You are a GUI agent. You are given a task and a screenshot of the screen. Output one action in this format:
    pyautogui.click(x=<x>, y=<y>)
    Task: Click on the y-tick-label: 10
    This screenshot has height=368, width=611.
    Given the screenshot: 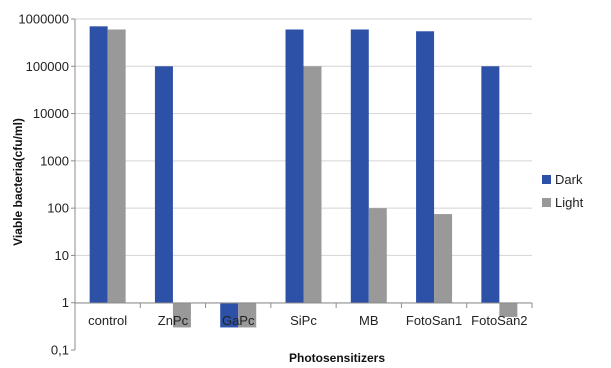 What is the action you would take?
    pyautogui.click(x=62, y=255)
    